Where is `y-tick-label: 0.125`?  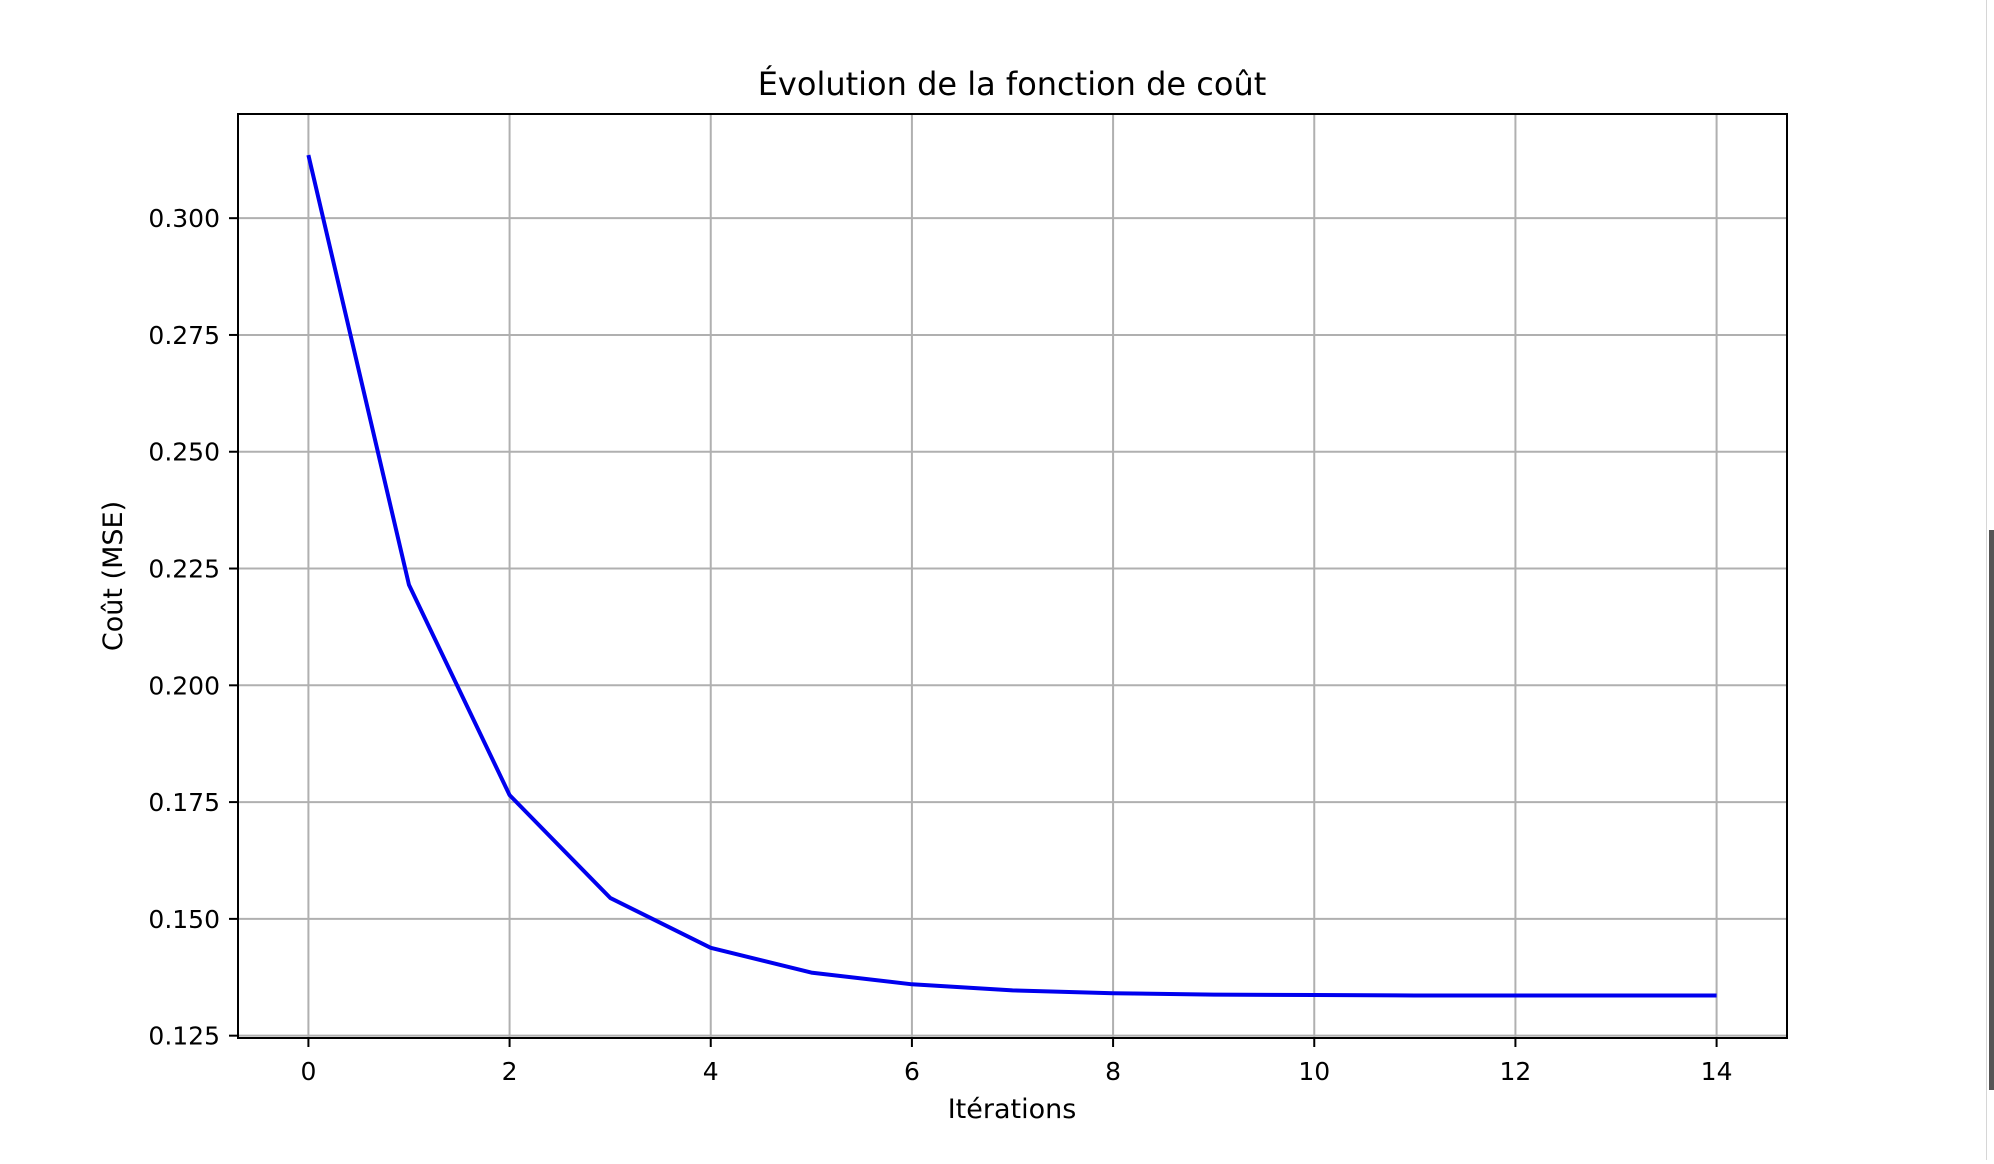 y-tick-label: 0.125 is located at coordinates (184, 1036).